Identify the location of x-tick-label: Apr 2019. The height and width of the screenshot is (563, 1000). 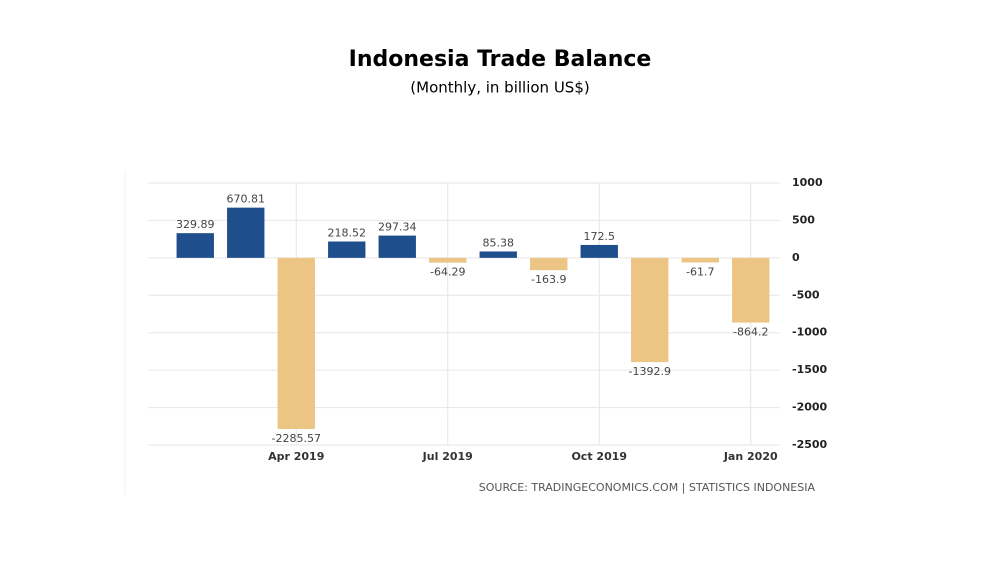
(296, 456).